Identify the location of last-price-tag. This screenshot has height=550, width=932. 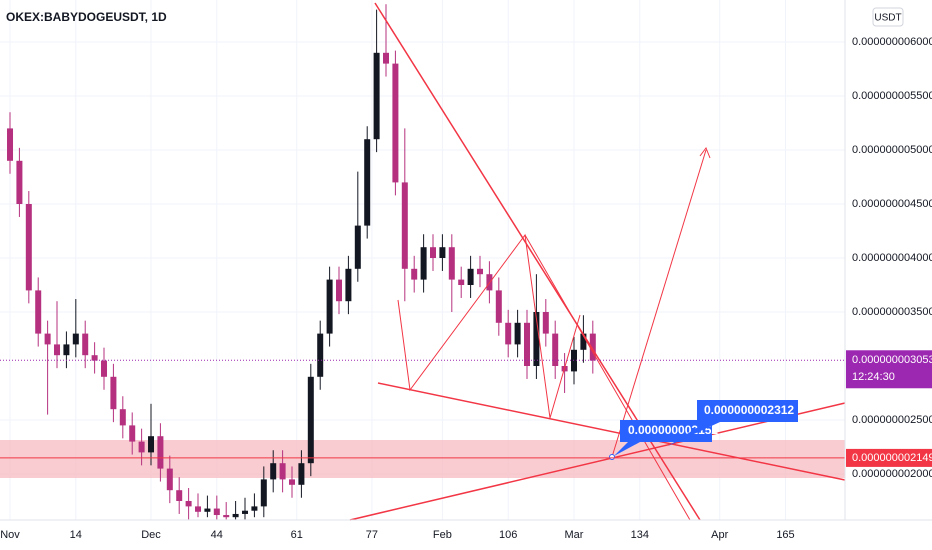
(889, 369).